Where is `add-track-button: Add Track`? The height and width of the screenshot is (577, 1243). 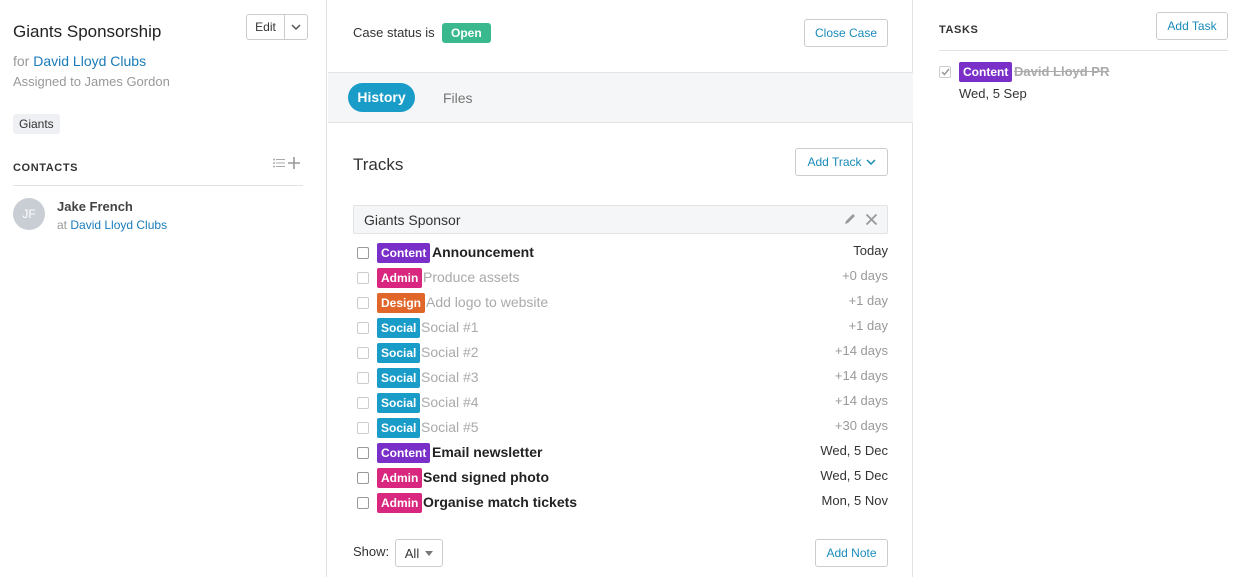
add-track-button: Add Track is located at coordinates (841, 162).